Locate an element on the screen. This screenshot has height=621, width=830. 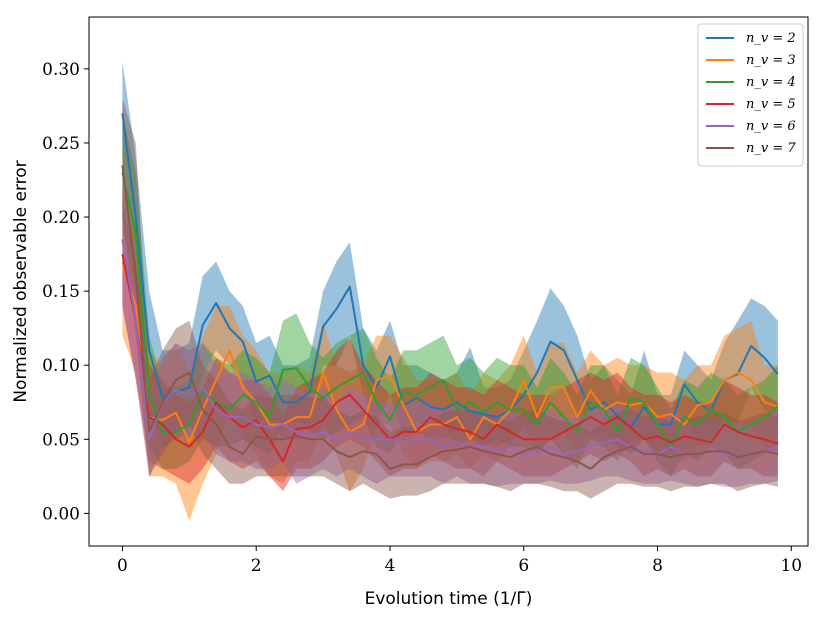
y-tick-label: 0.20 is located at coordinates (61, 218).